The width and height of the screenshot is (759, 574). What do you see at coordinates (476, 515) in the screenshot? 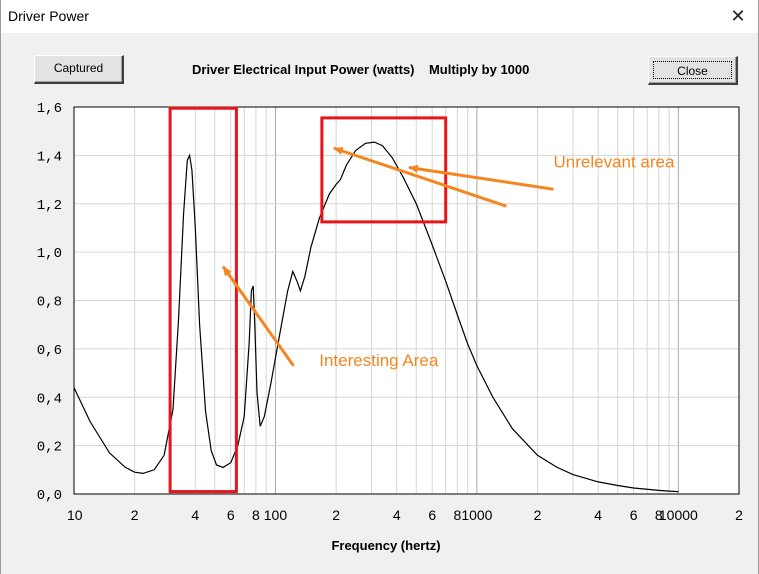
I see `x-tick-label: 1000` at bounding box center [476, 515].